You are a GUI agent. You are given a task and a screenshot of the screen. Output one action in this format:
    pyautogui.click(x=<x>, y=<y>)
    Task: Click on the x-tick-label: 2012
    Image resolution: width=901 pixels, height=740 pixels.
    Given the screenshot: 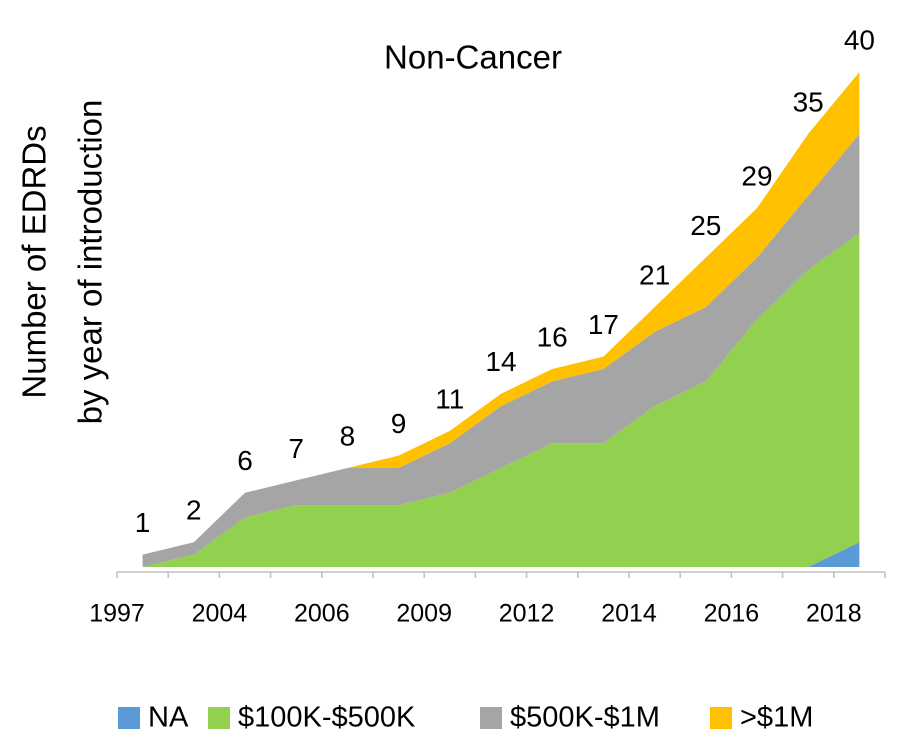 What is the action you would take?
    pyautogui.click(x=527, y=614)
    